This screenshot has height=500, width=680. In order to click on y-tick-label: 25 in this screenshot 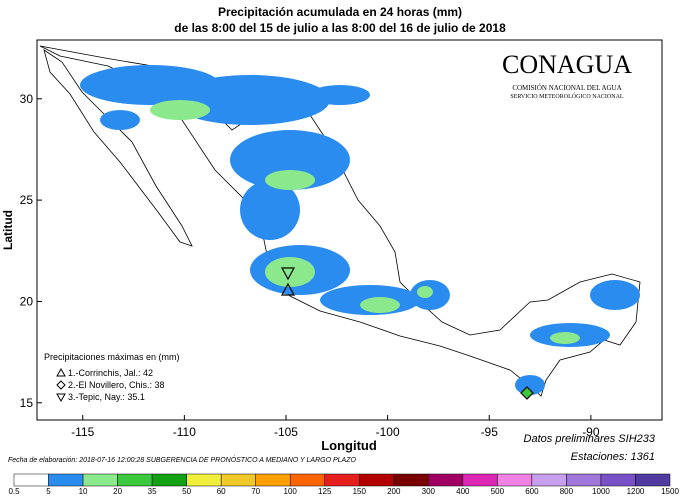, I will do `click(27, 200)`.